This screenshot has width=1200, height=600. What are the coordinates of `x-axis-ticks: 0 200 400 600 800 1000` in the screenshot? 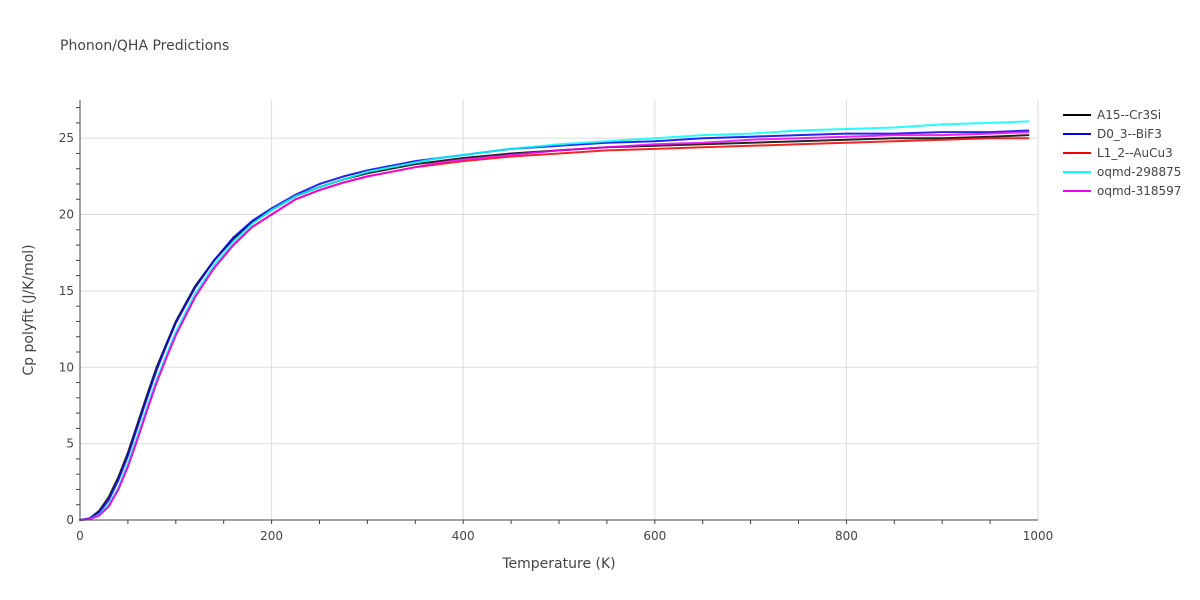 It's located at (564, 536).